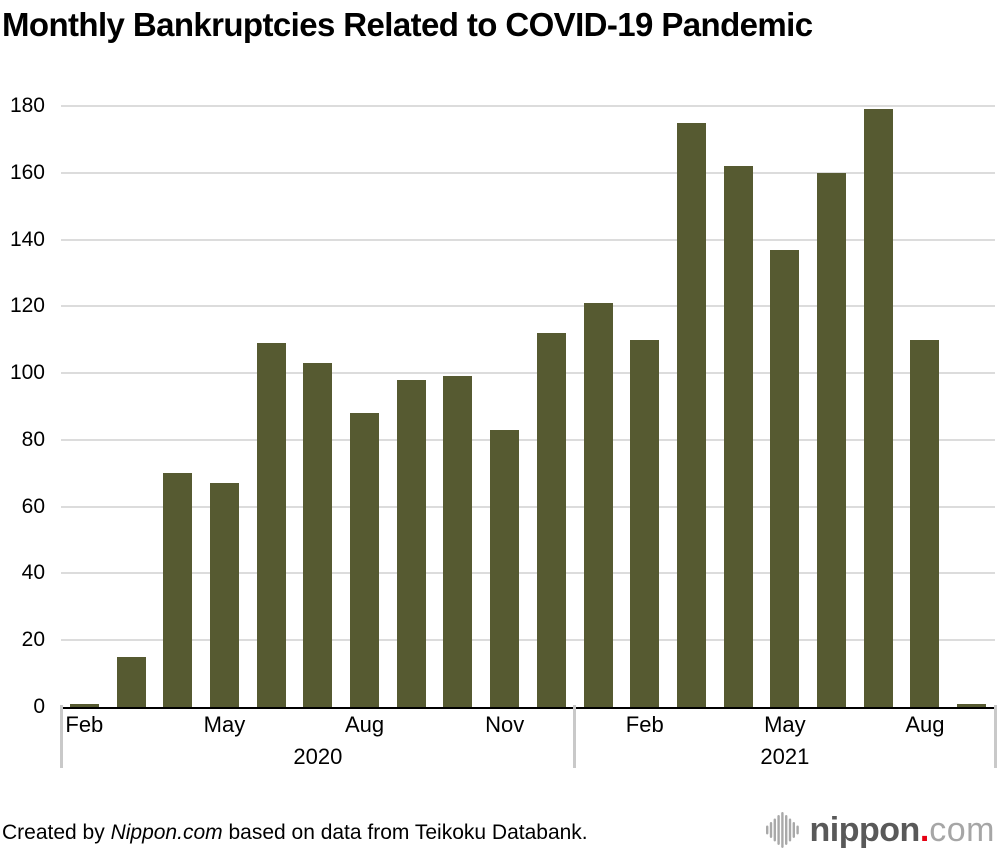 The height and width of the screenshot is (854, 1000). Describe the element at coordinates (644, 724) in the screenshot. I see `x-tick-label-feb-2021: Feb` at that location.